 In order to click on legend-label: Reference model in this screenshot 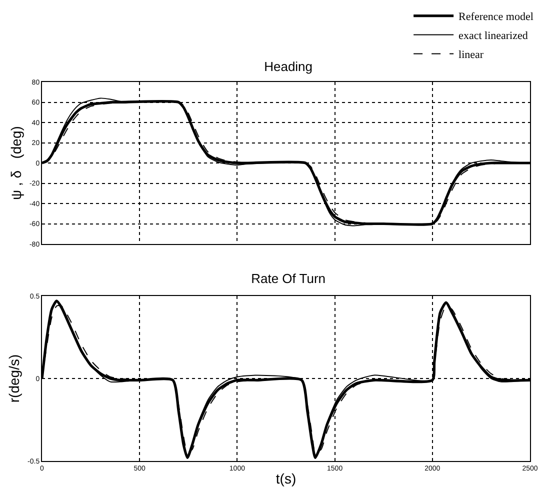, I will do `click(496, 17)`.